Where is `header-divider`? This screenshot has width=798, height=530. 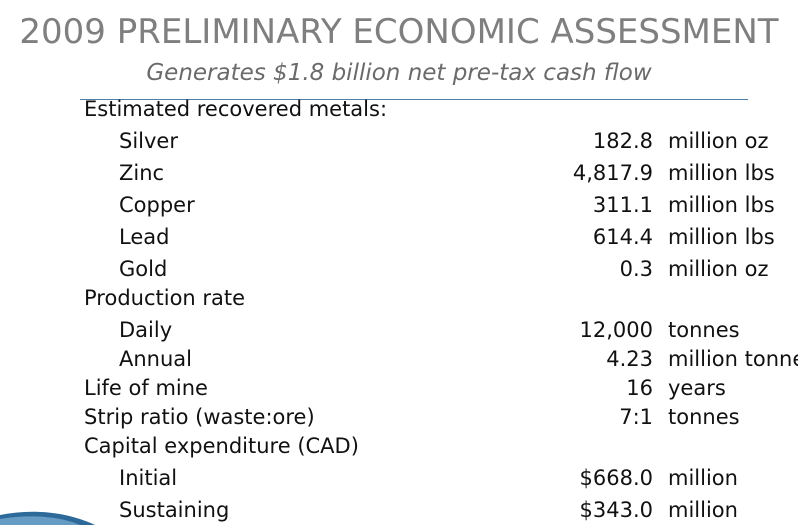
header-divider is located at coordinates (414, 99).